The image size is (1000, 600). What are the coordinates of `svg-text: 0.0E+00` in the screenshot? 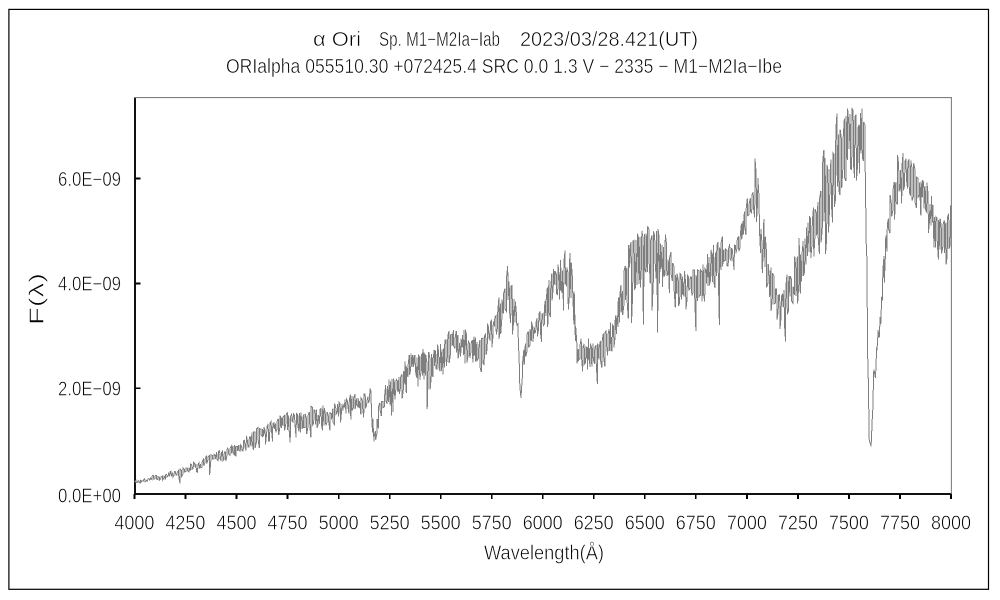 It's located at (89, 497).